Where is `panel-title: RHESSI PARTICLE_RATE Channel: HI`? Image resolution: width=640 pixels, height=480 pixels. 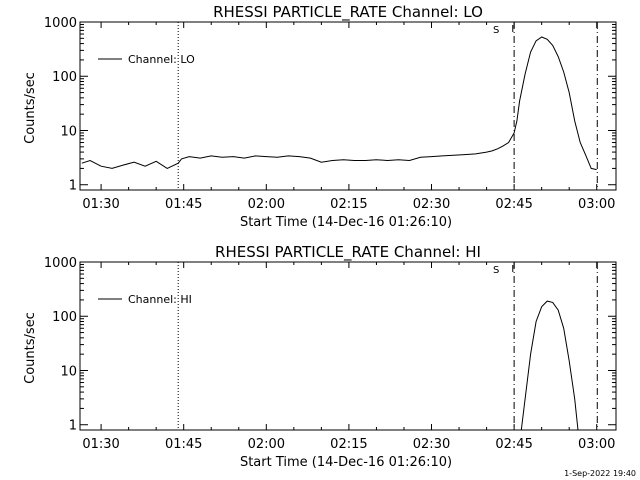 panel-title: RHESSI PARTICLE_RATE Channel: HI is located at coordinates (348, 252).